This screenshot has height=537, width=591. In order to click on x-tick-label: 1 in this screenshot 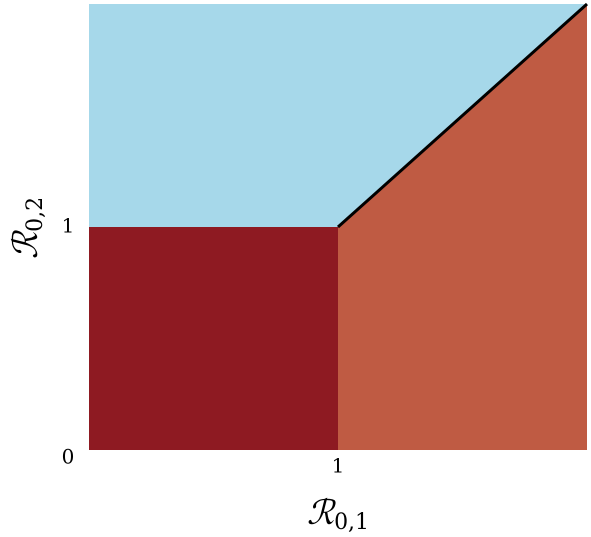, I will do `click(338, 466)`.